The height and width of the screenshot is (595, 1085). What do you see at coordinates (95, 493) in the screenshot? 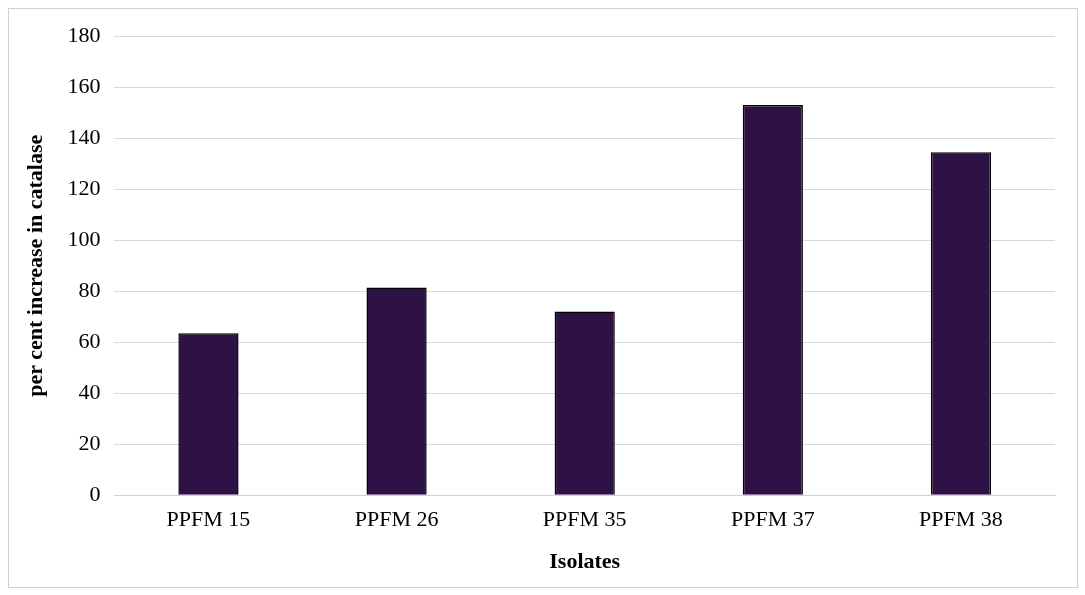
I see `y-tick-label: 0` at bounding box center [95, 493].